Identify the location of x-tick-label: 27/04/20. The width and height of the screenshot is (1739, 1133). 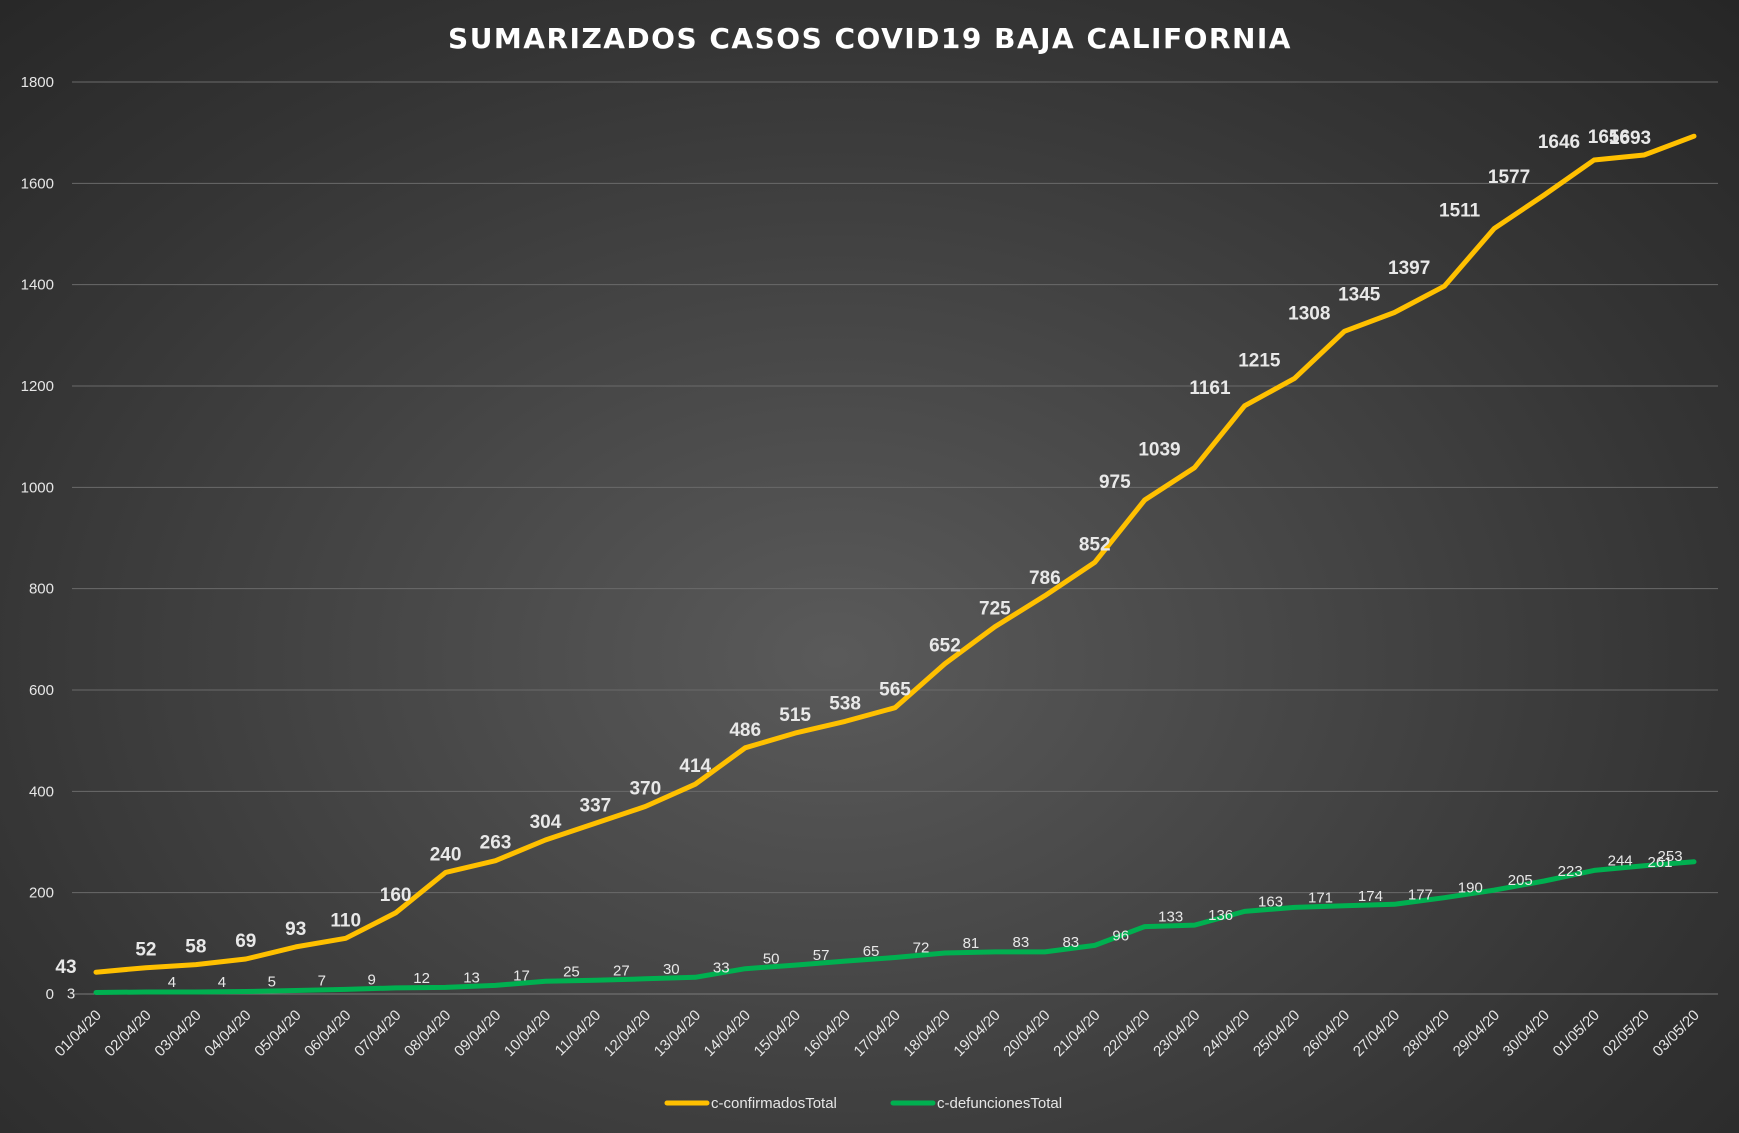
(1376, 1033).